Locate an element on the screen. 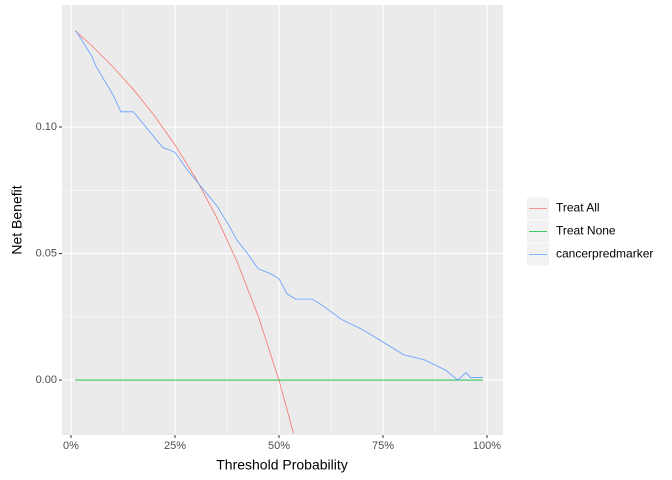 The height and width of the screenshot is (480, 672). legend: Treat All Treat None cancerpredmarker is located at coordinates (590, 231).